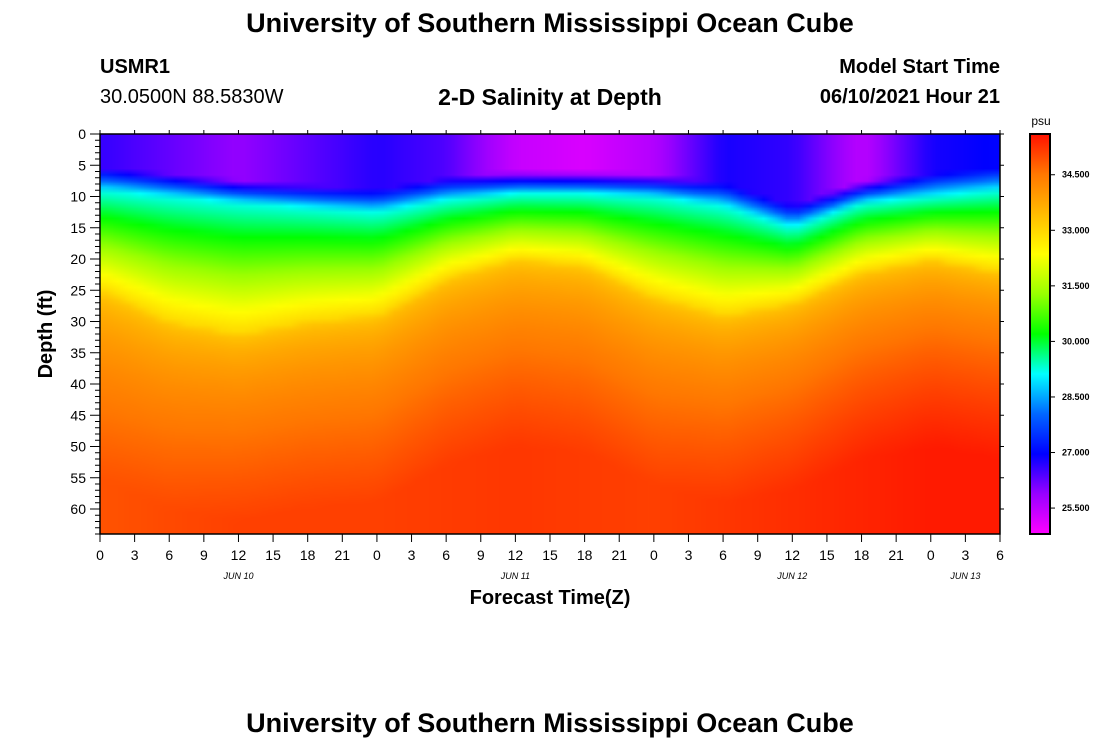  Describe the element at coordinates (78, 197) in the screenshot. I see `y-tick-label: 10` at that location.